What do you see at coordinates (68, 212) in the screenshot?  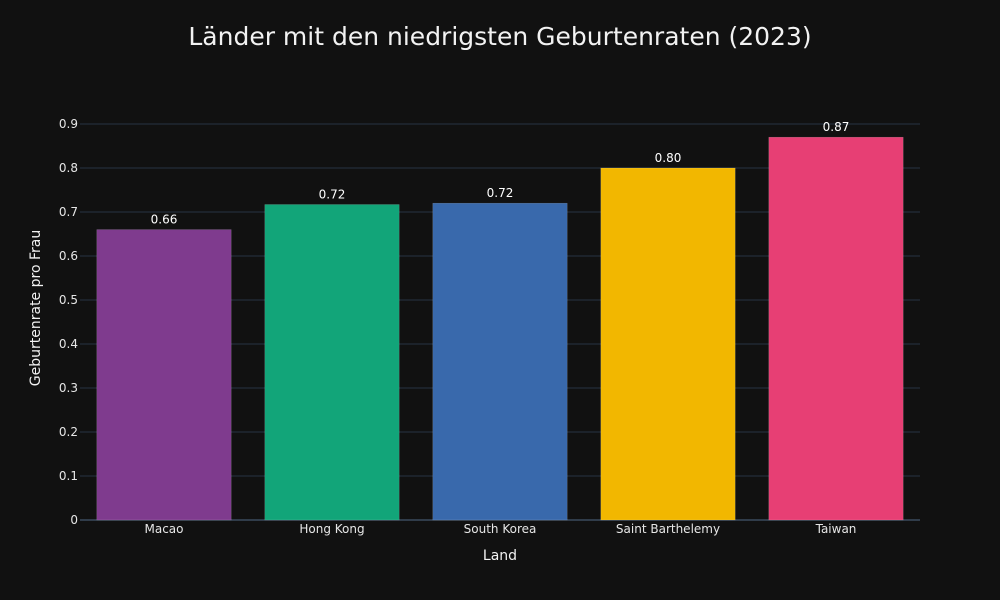 I see `y-tick-label: 0.7` at bounding box center [68, 212].